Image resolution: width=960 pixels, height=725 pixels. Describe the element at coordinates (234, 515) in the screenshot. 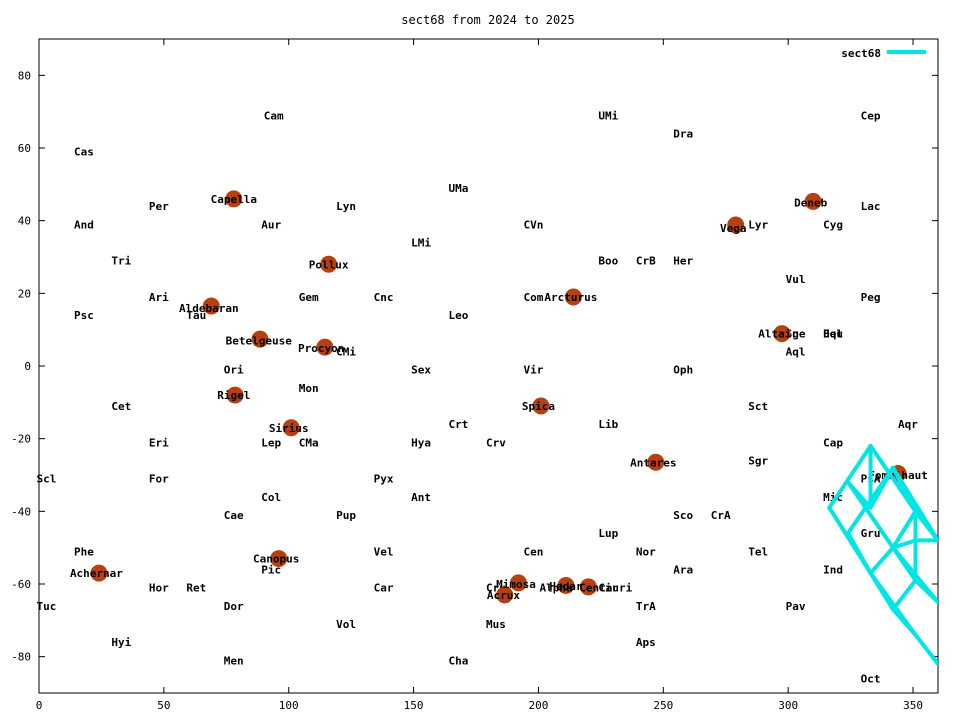

I see `constellation-label: Cae` at that location.